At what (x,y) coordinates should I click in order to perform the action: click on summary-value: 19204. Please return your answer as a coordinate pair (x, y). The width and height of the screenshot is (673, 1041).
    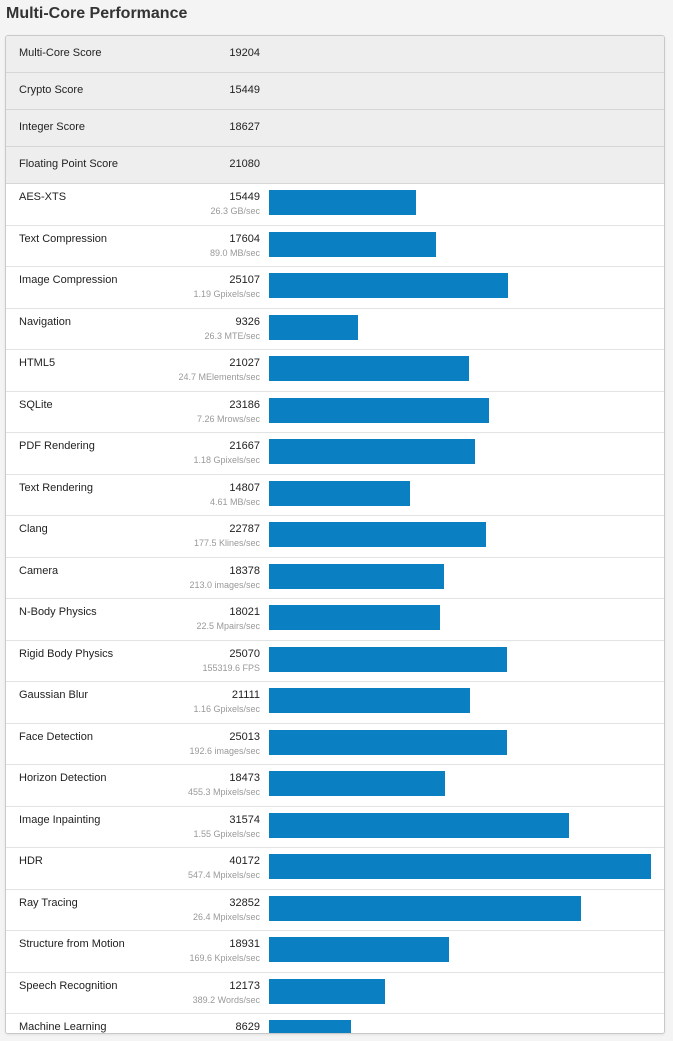
    Looking at the image, I should click on (244, 53).